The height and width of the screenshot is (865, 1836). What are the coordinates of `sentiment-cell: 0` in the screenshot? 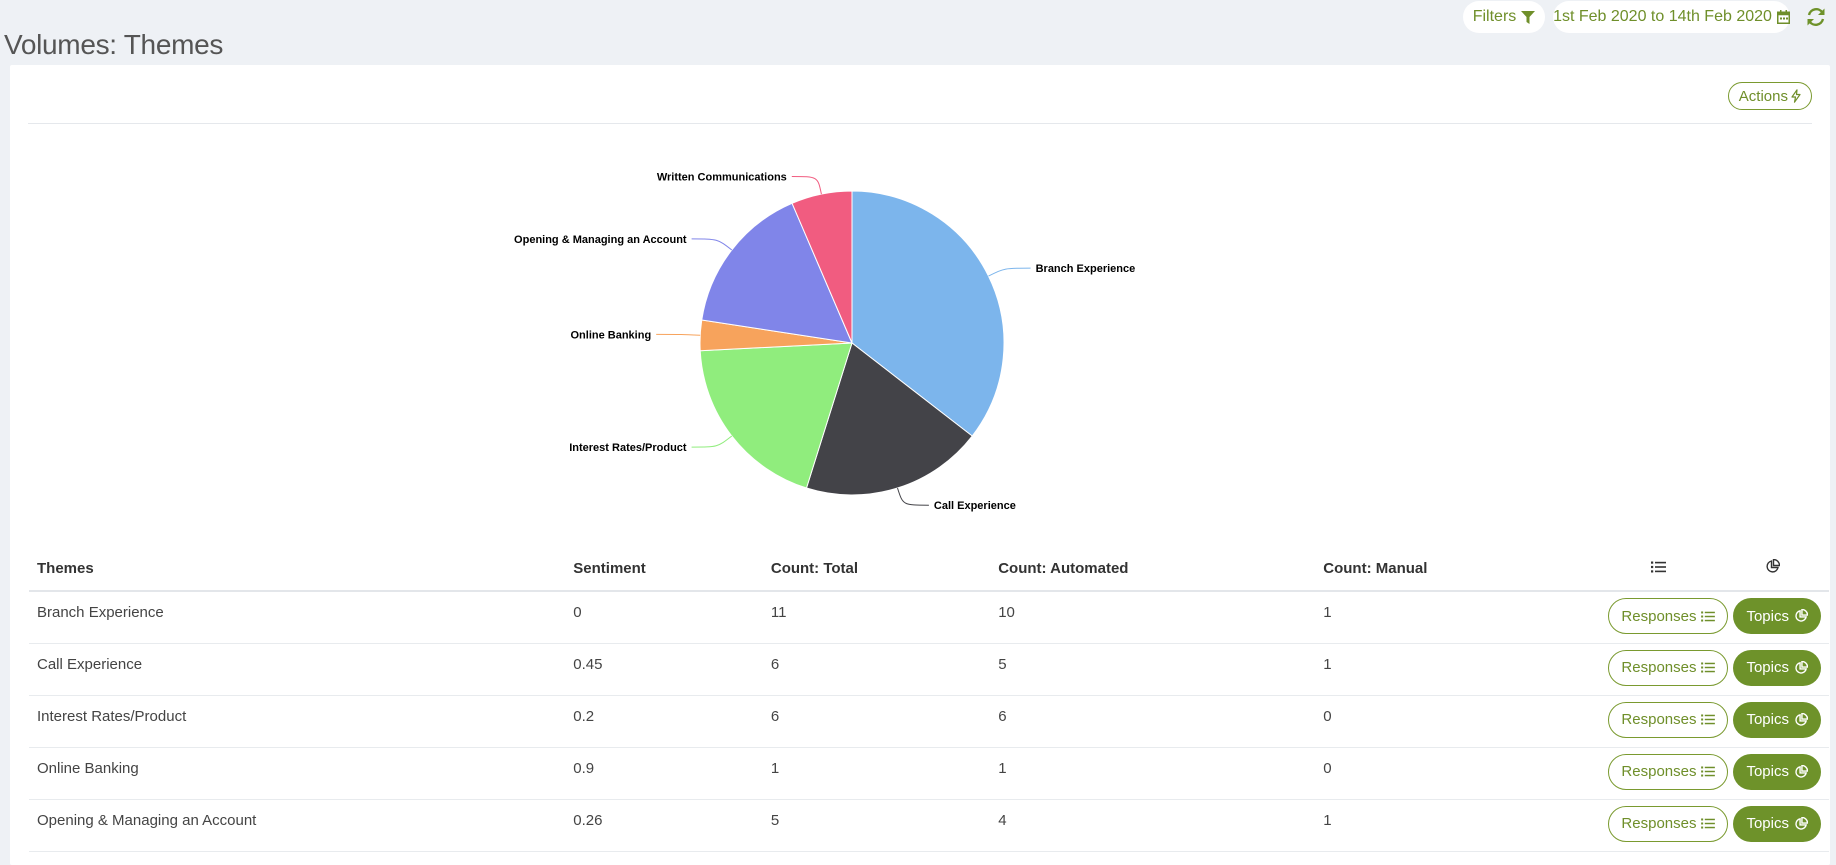 It's located at (664, 617).